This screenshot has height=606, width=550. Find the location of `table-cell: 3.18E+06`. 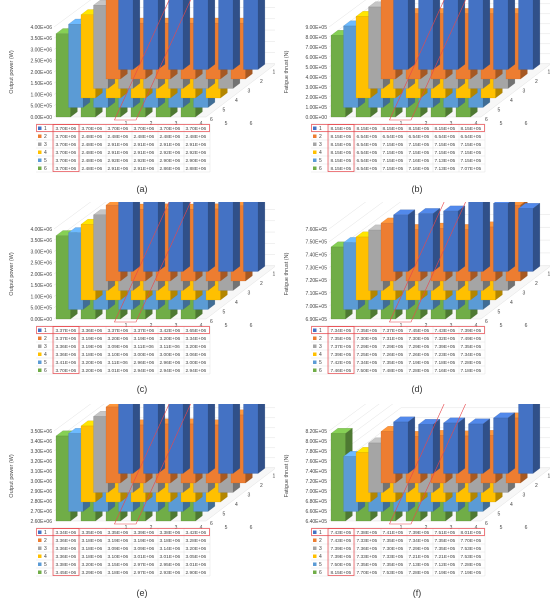

table-cell: 3.18E+06 is located at coordinates (92, 549).